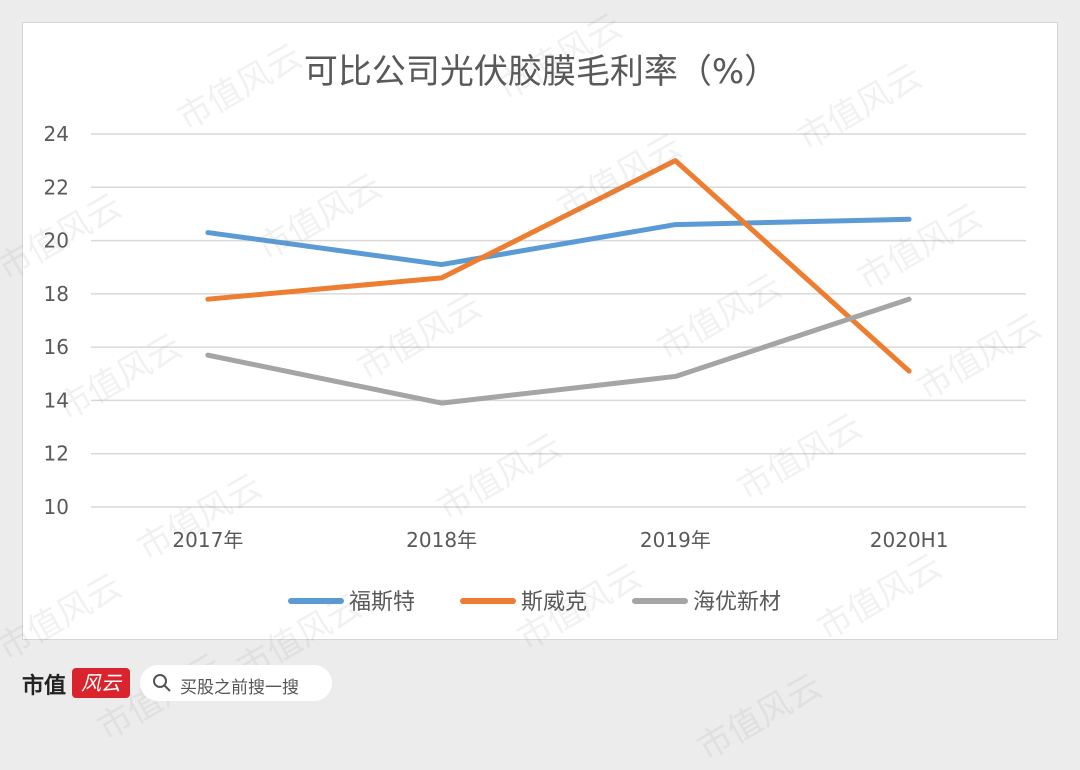 The image size is (1080, 770). Describe the element at coordinates (909, 540) in the screenshot. I see `x-tick-label: 2020H1` at that location.